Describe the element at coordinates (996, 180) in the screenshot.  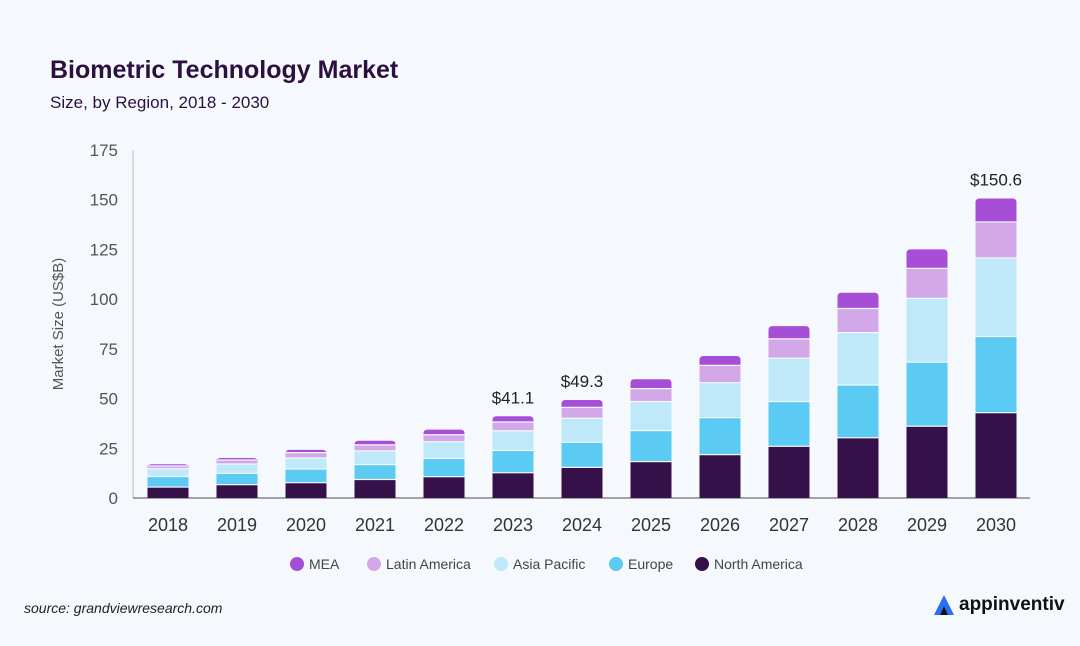
I see `data-label: $150.6` at that location.